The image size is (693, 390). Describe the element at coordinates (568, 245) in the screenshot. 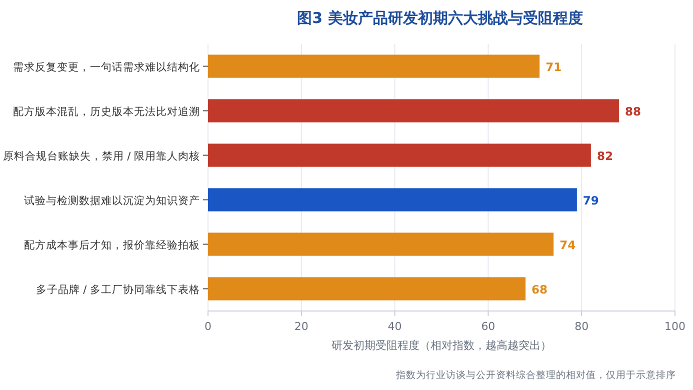

I see `data-label: 74` at that location.